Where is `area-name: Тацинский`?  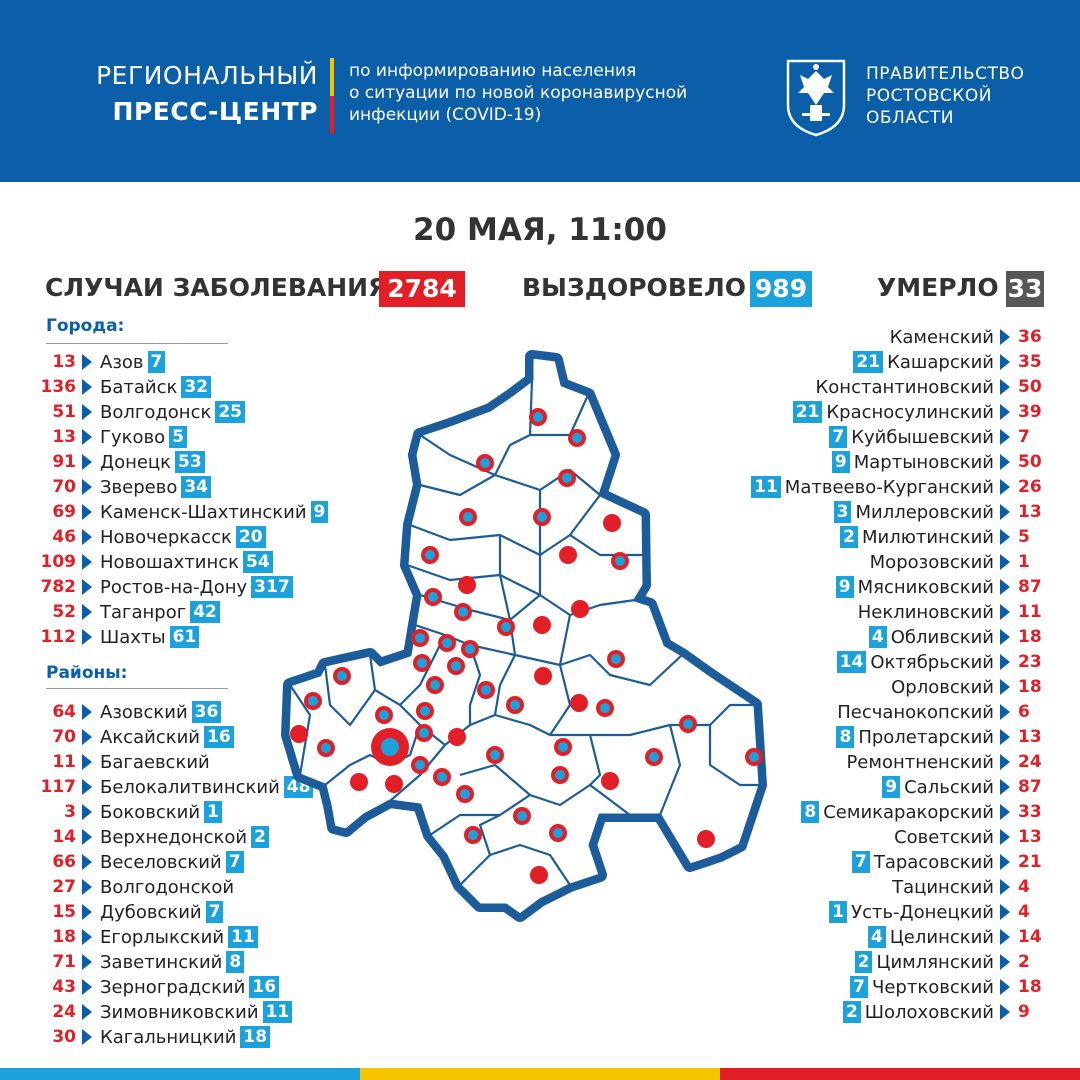 area-name: Тацинский is located at coordinates (943, 887).